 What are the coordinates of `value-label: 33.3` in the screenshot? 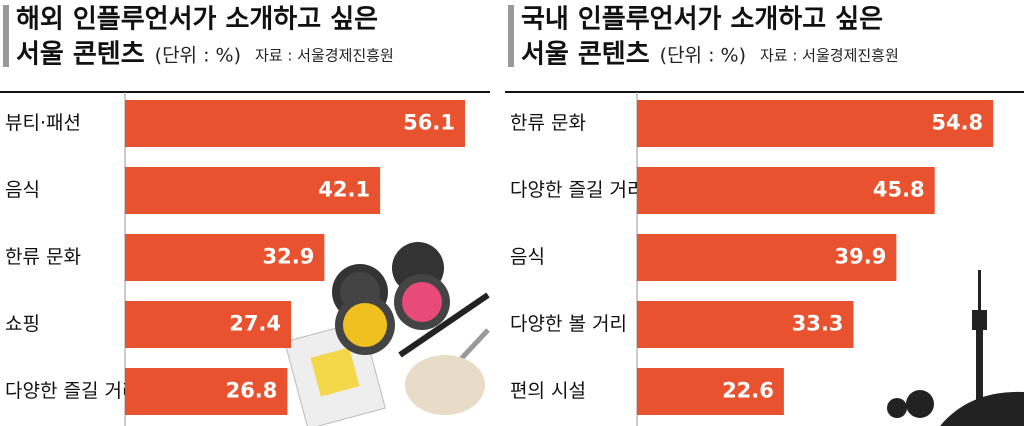 It's located at (818, 324).